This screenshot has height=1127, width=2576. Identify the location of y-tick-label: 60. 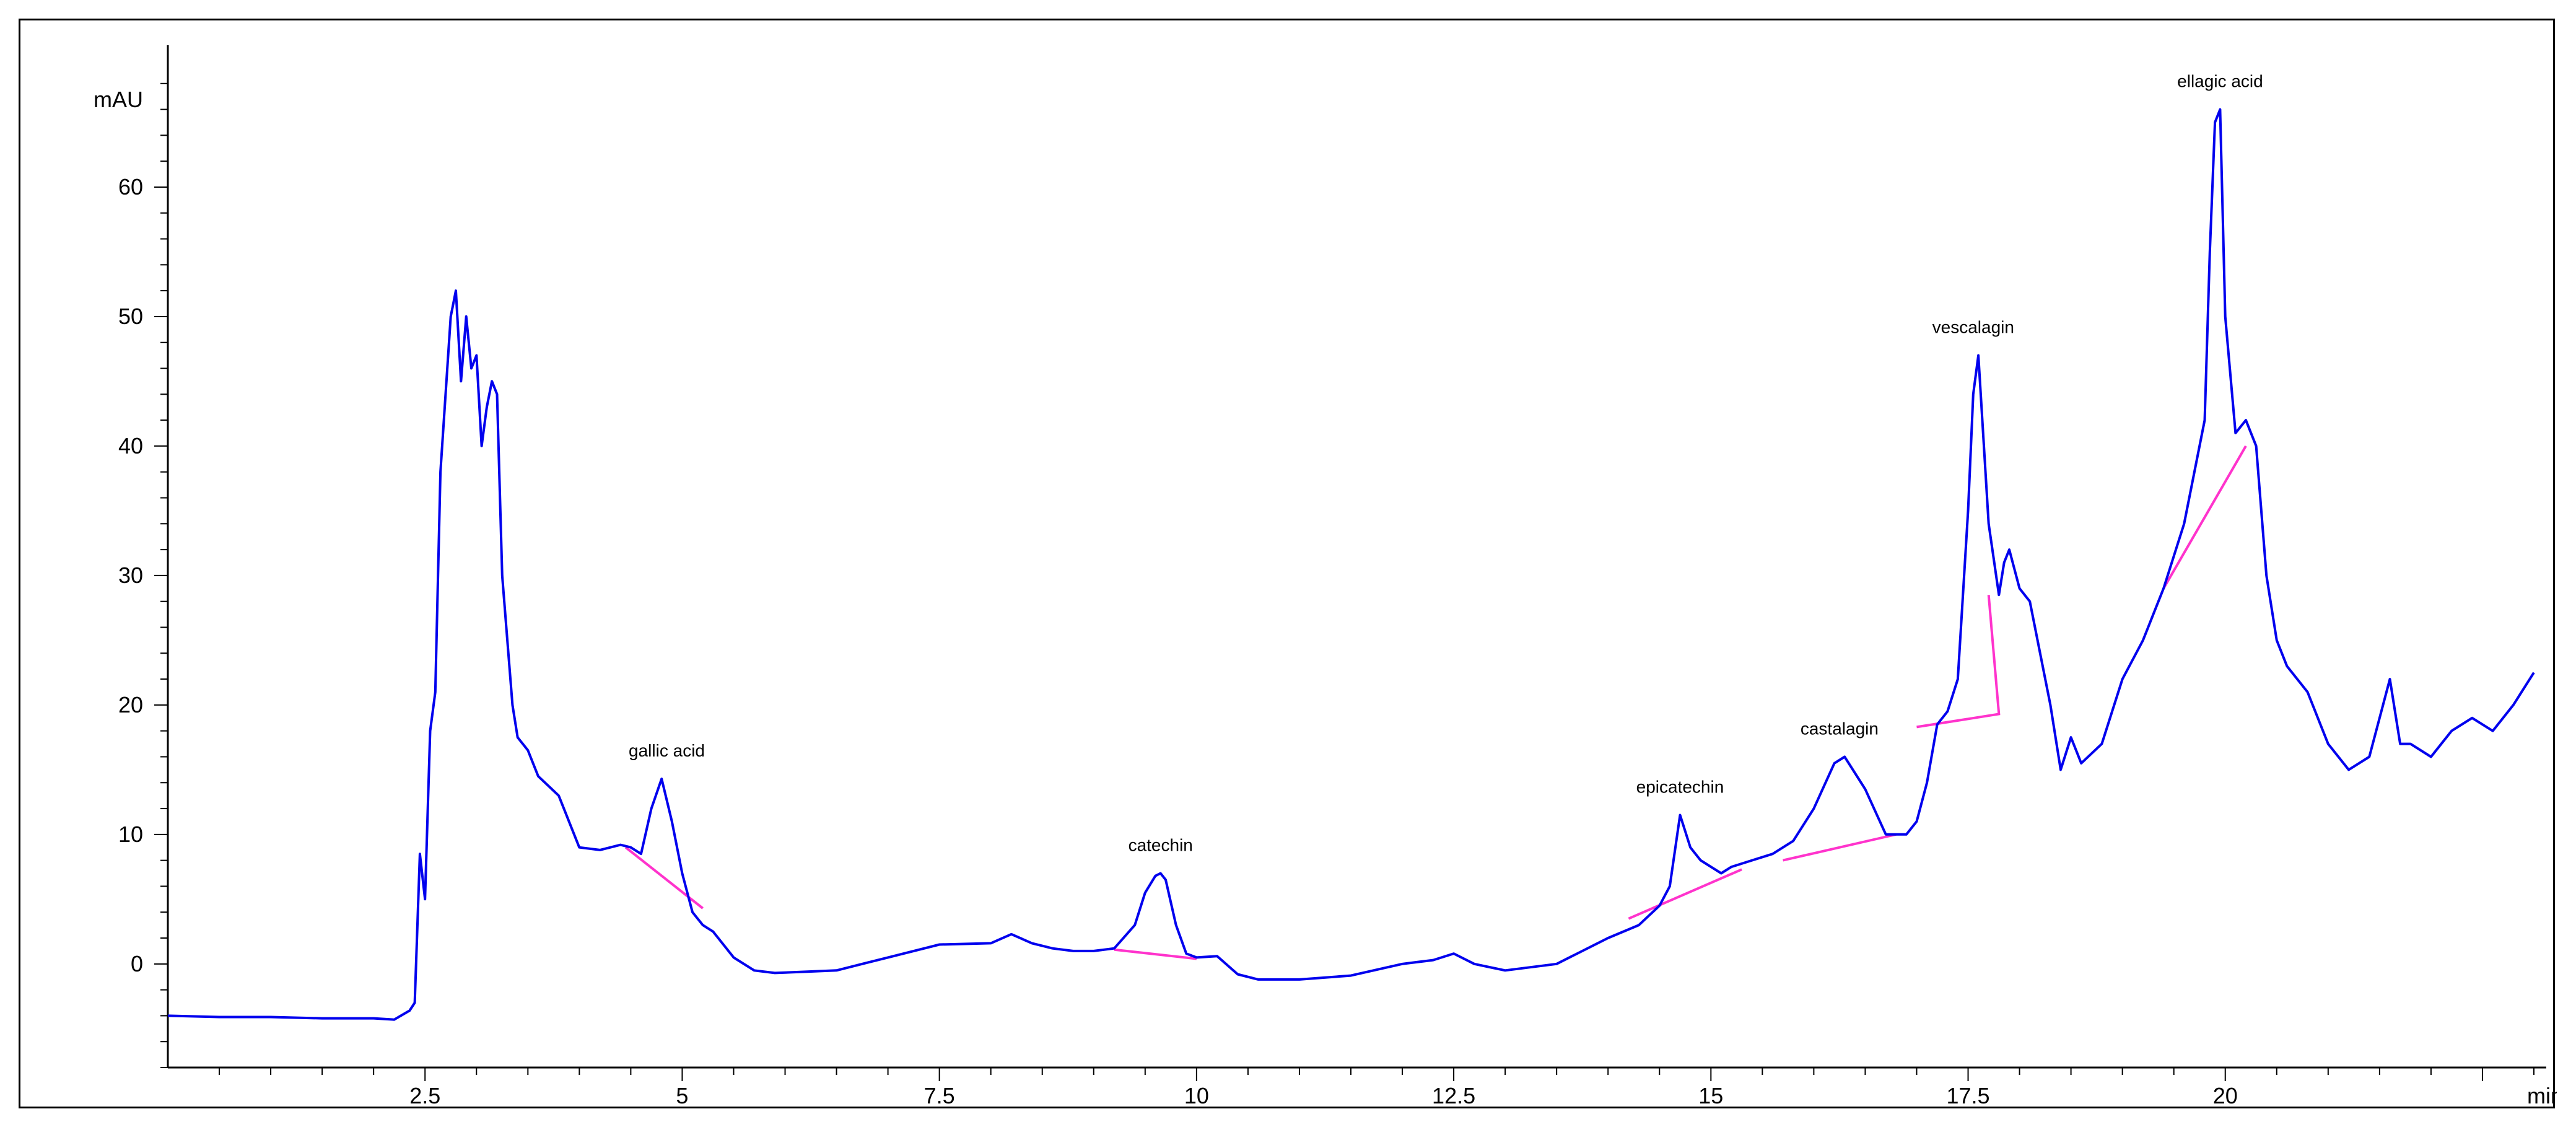
(130, 187).